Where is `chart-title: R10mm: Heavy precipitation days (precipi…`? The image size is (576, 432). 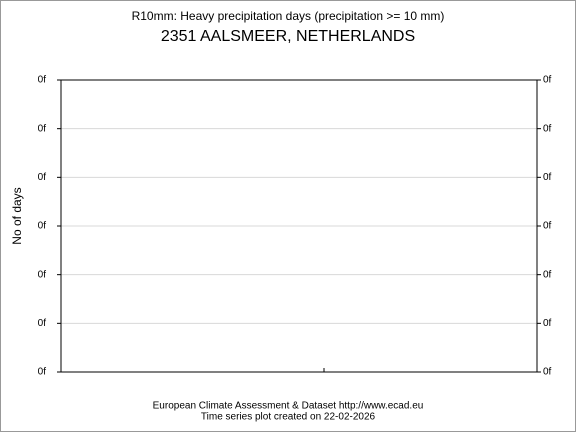 chart-title: R10mm: Heavy precipitation days (precipi… is located at coordinates (288, 16).